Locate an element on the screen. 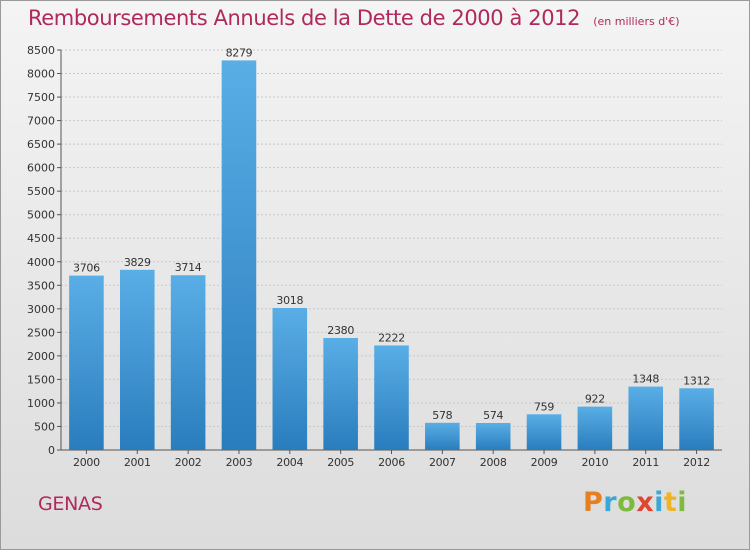 Image resolution: width=750 pixels, height=550 pixels. proxiti-logo: Proxiti is located at coordinates (635, 502).